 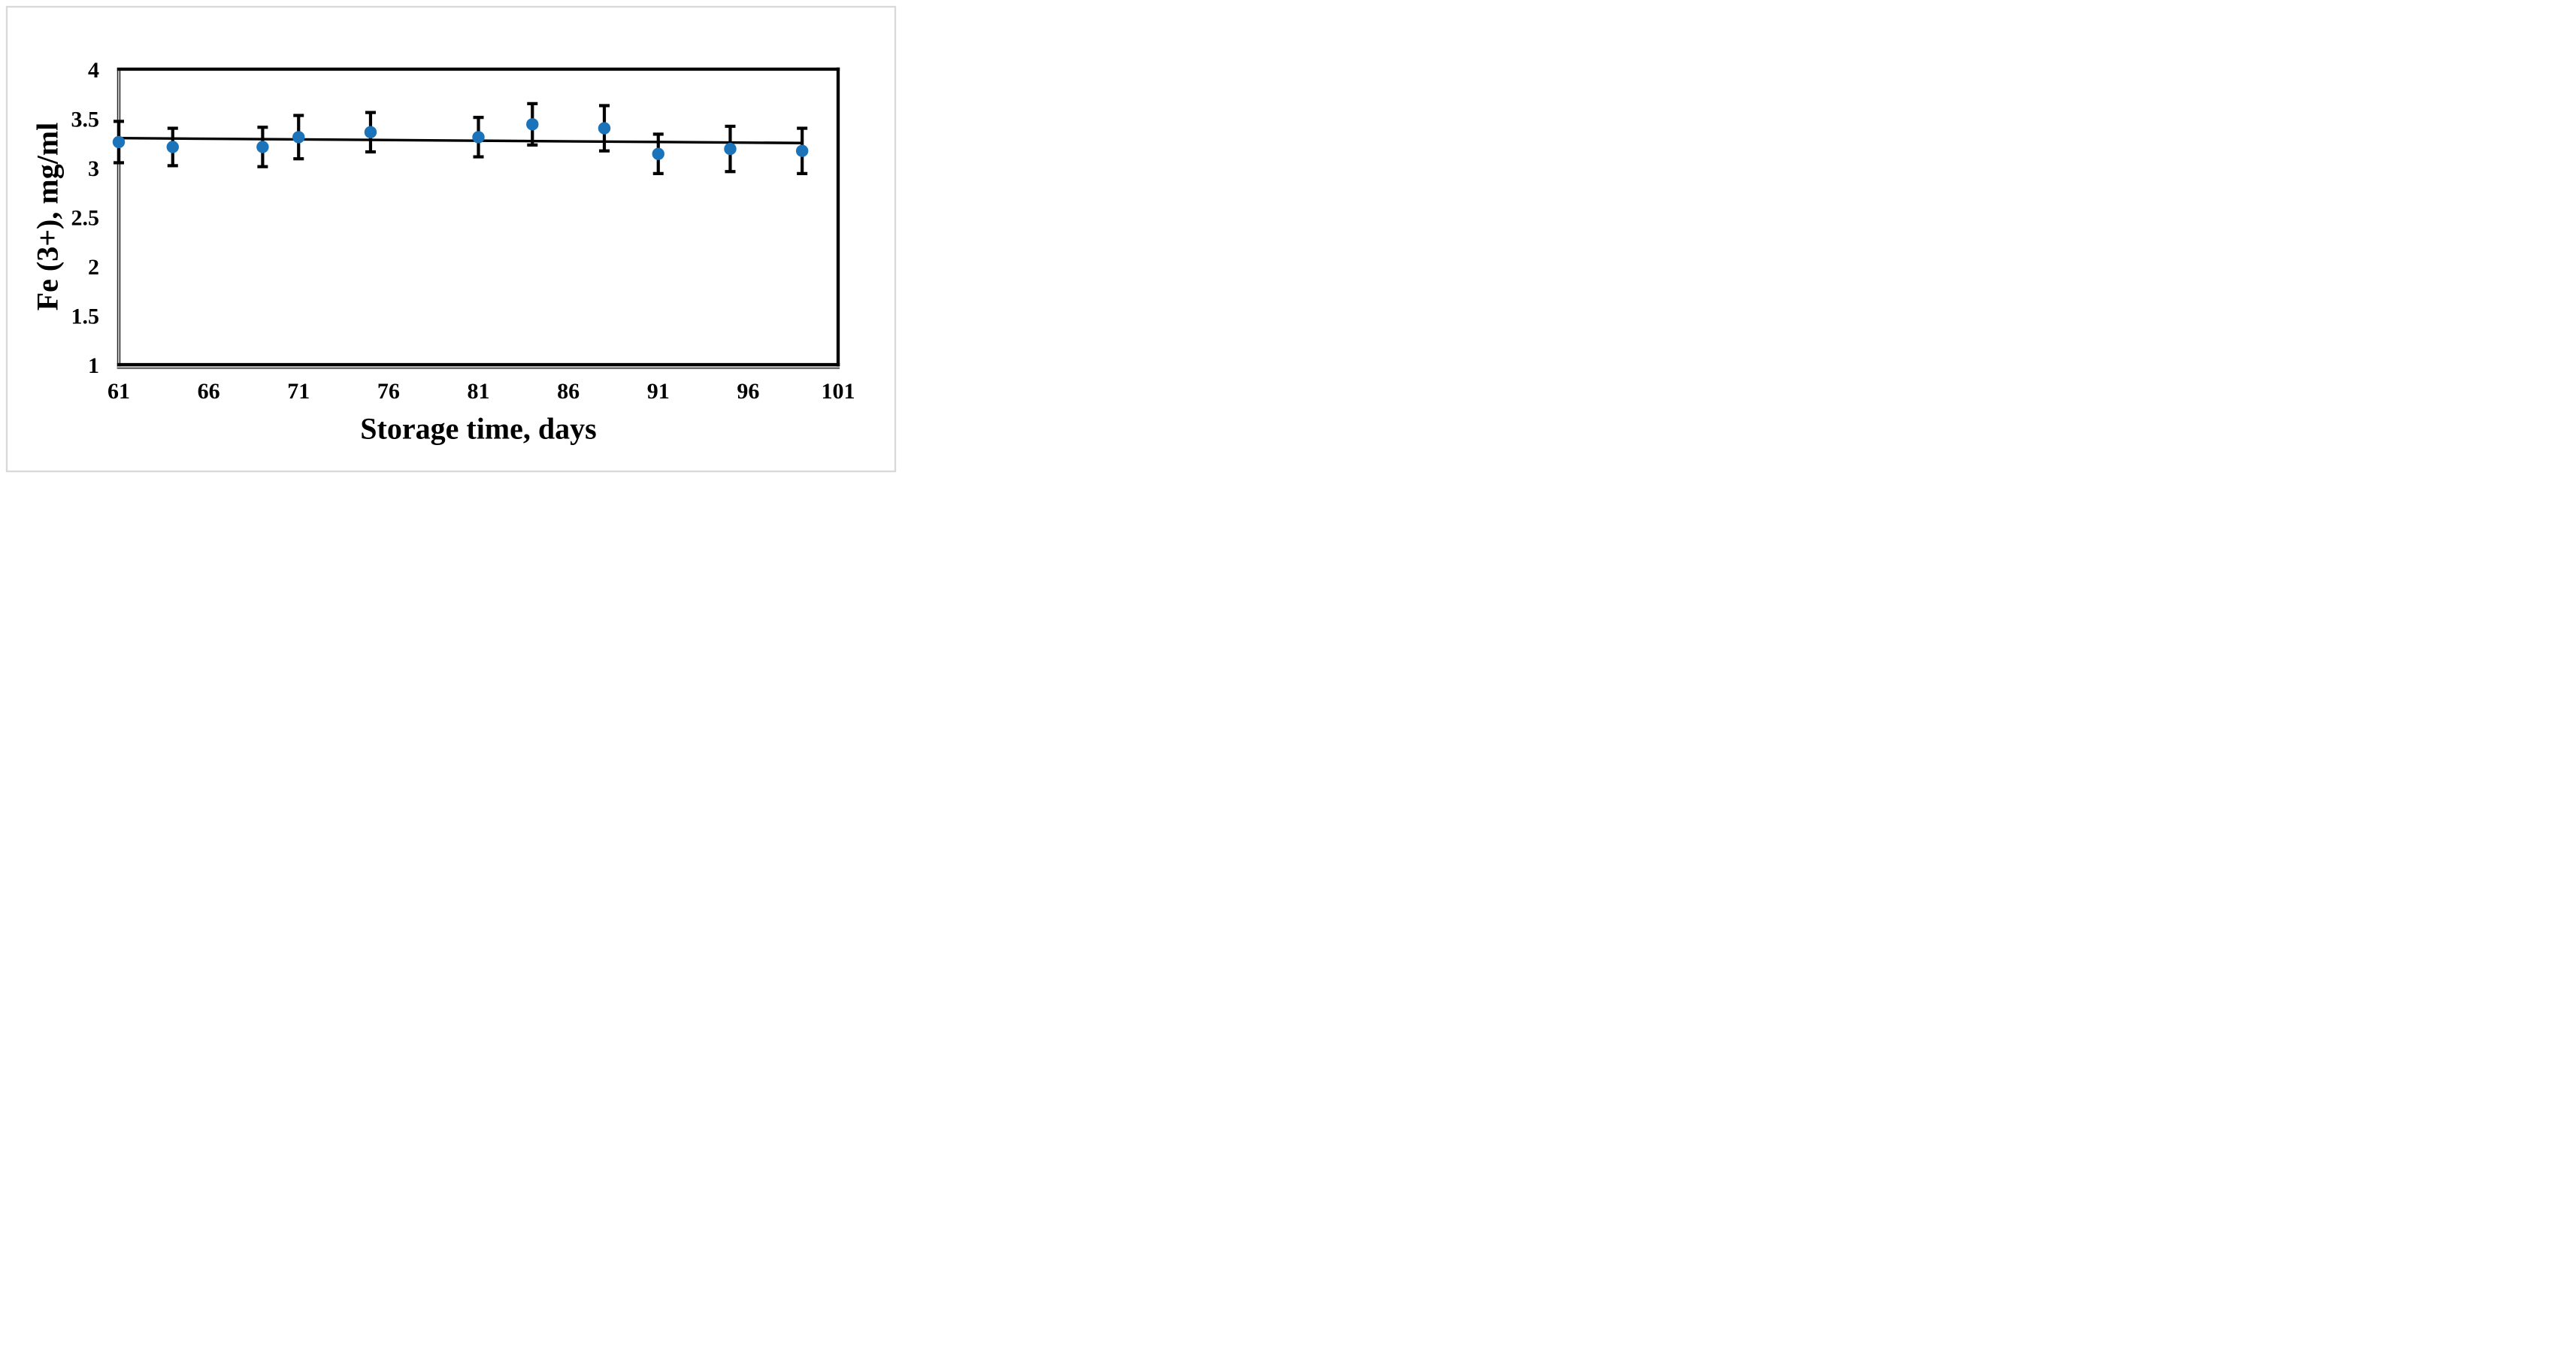 I want to click on trend-line, so click(x=460, y=141).